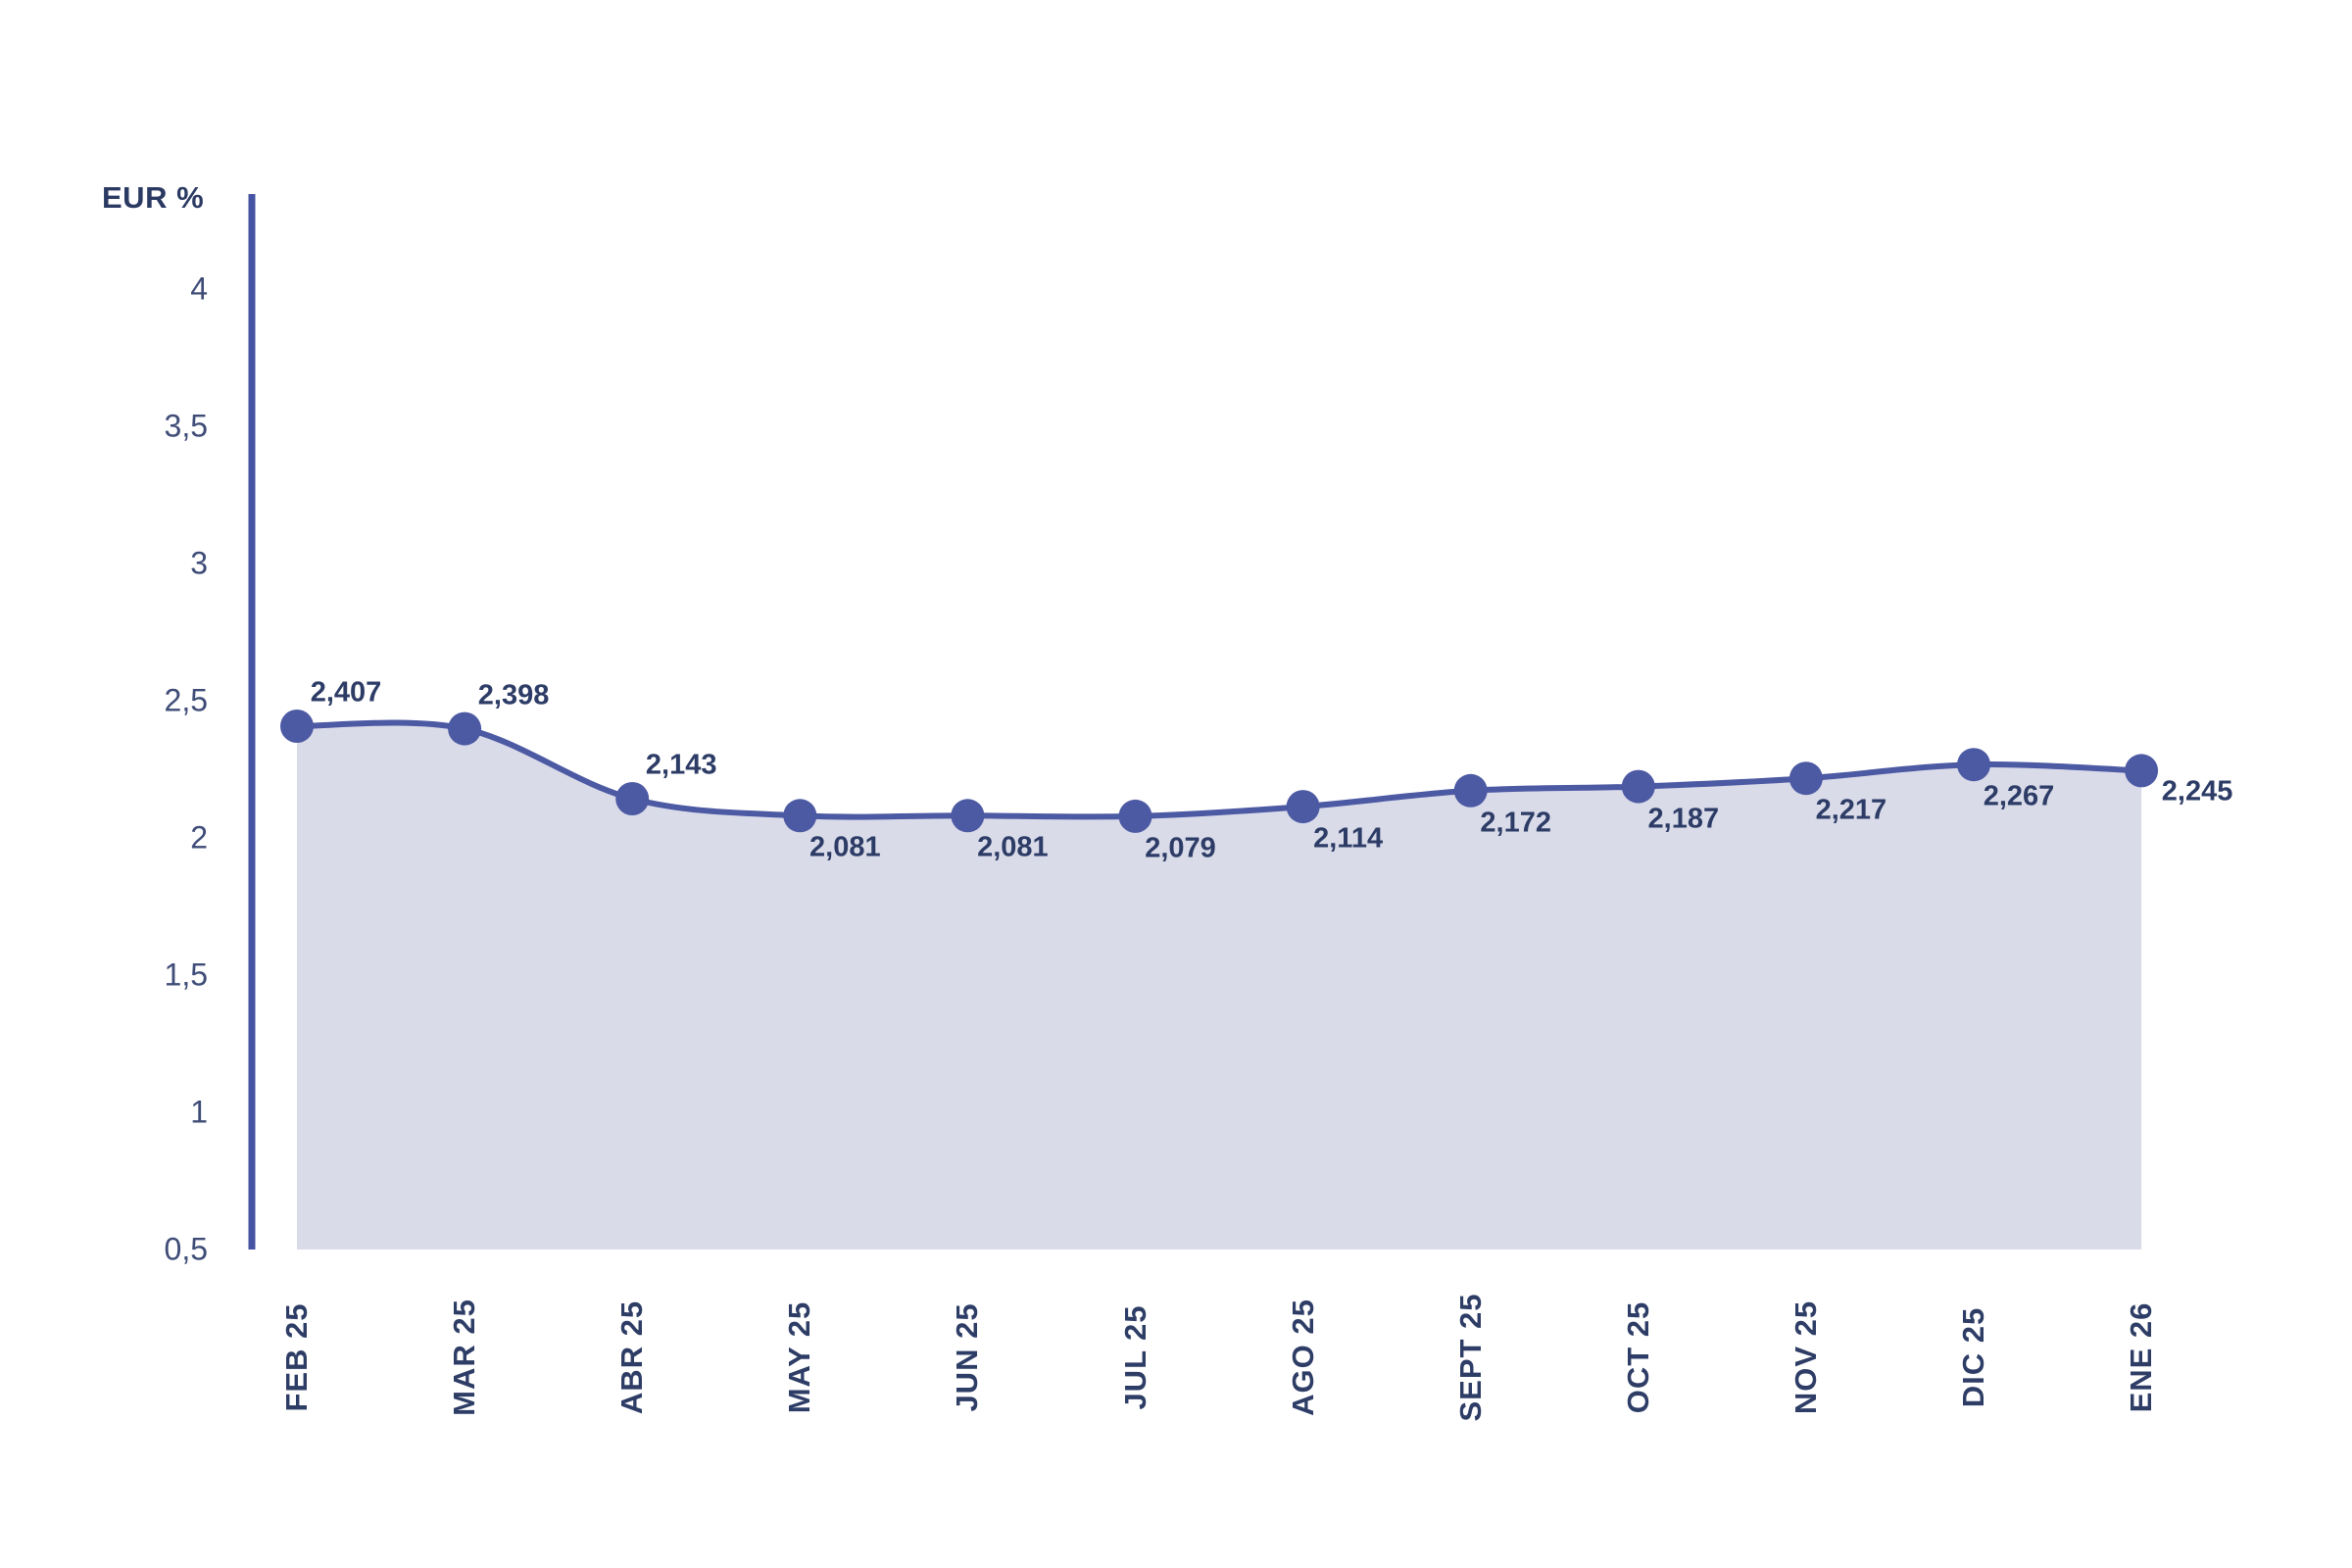 This screenshot has width=2352, height=1568. Describe the element at coordinates (513, 695) in the screenshot. I see `data-point-label: 2,398` at that location.